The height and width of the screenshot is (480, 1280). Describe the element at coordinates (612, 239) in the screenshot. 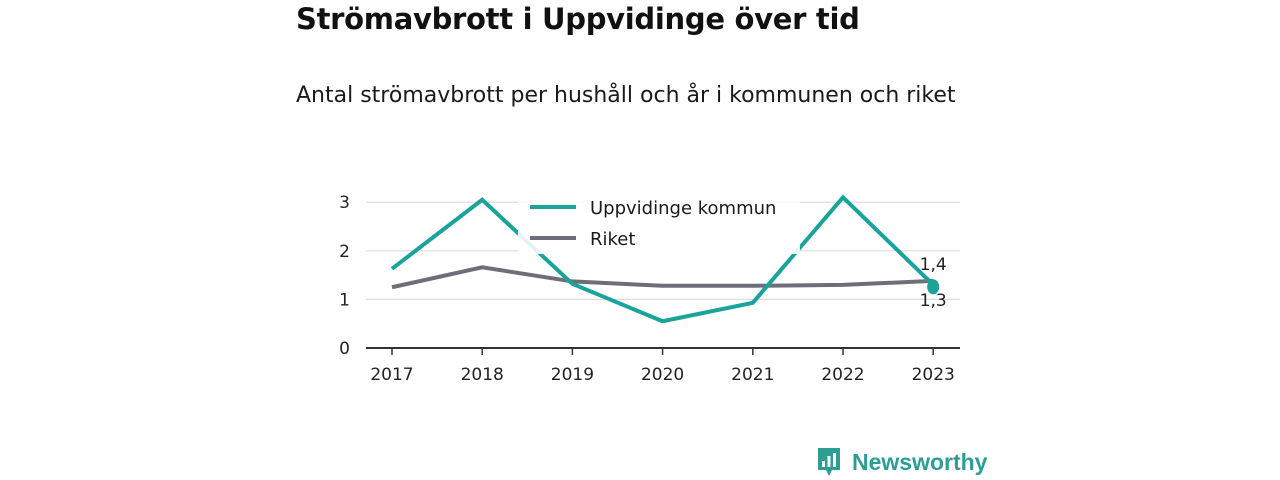

I see `legend-label: Riket` at that location.